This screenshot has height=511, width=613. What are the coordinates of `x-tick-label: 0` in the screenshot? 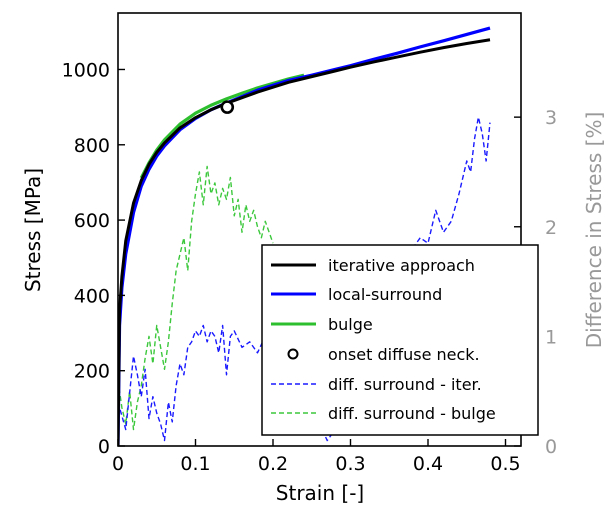 It's located at (118, 464).